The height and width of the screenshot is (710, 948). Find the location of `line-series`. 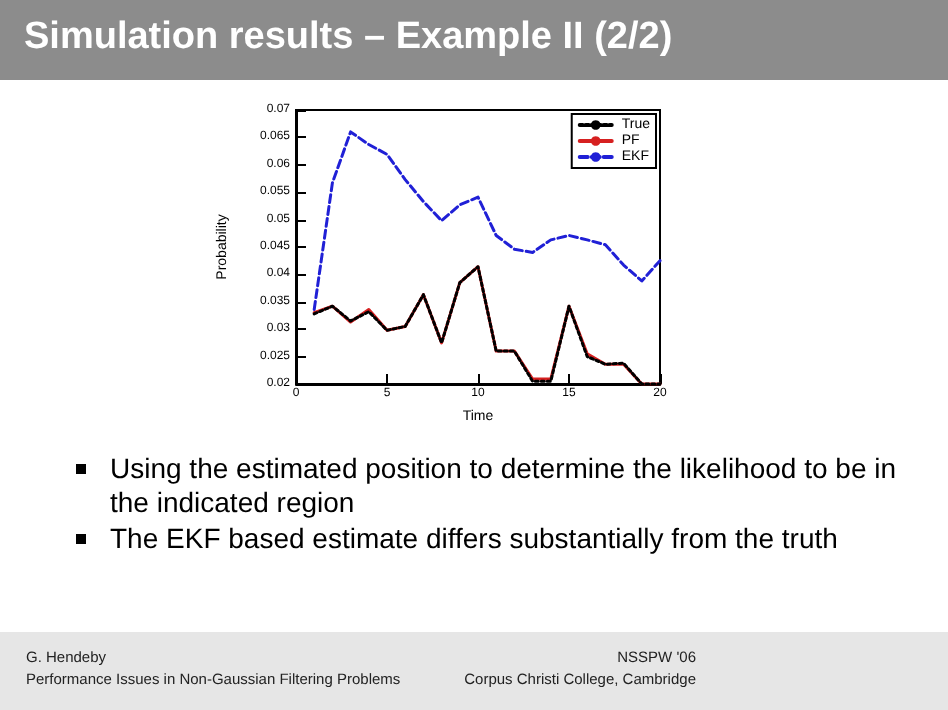

line-series is located at coordinates (487, 220).